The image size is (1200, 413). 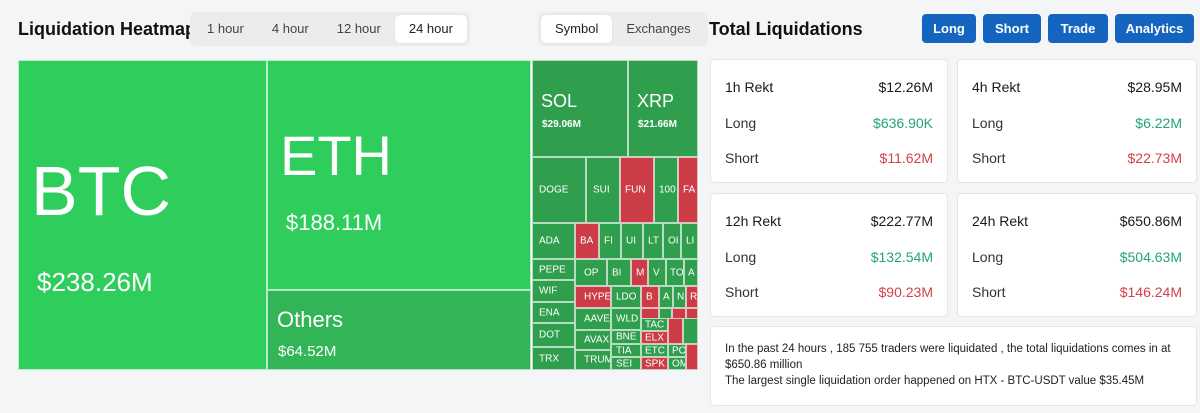 I want to click on short-button: Short, so click(x=1012, y=28).